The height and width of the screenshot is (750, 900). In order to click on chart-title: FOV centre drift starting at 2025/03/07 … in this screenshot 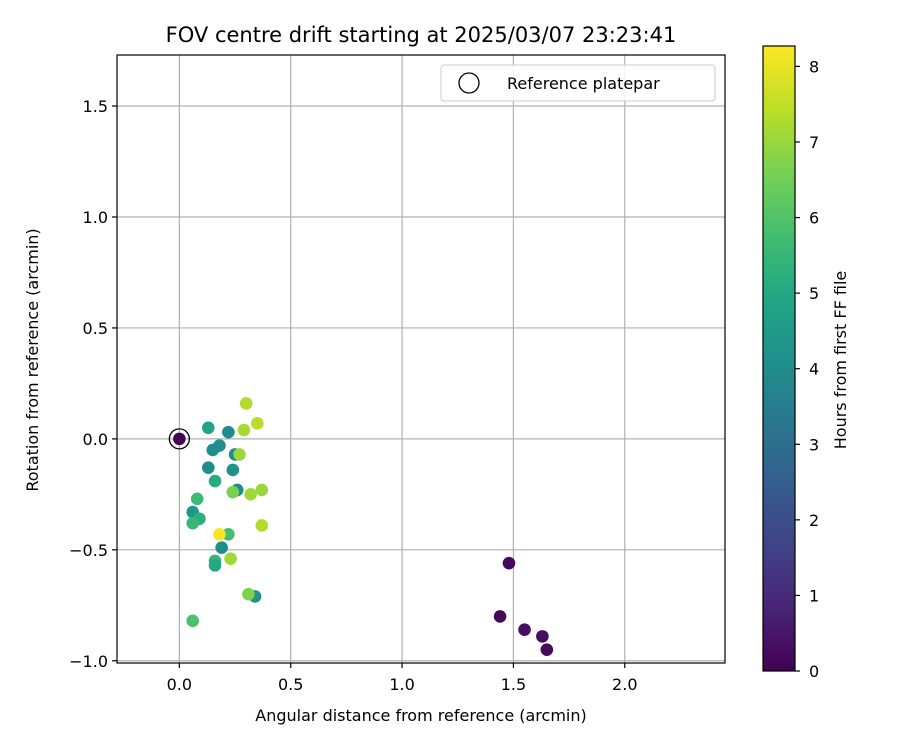, I will do `click(421, 35)`.